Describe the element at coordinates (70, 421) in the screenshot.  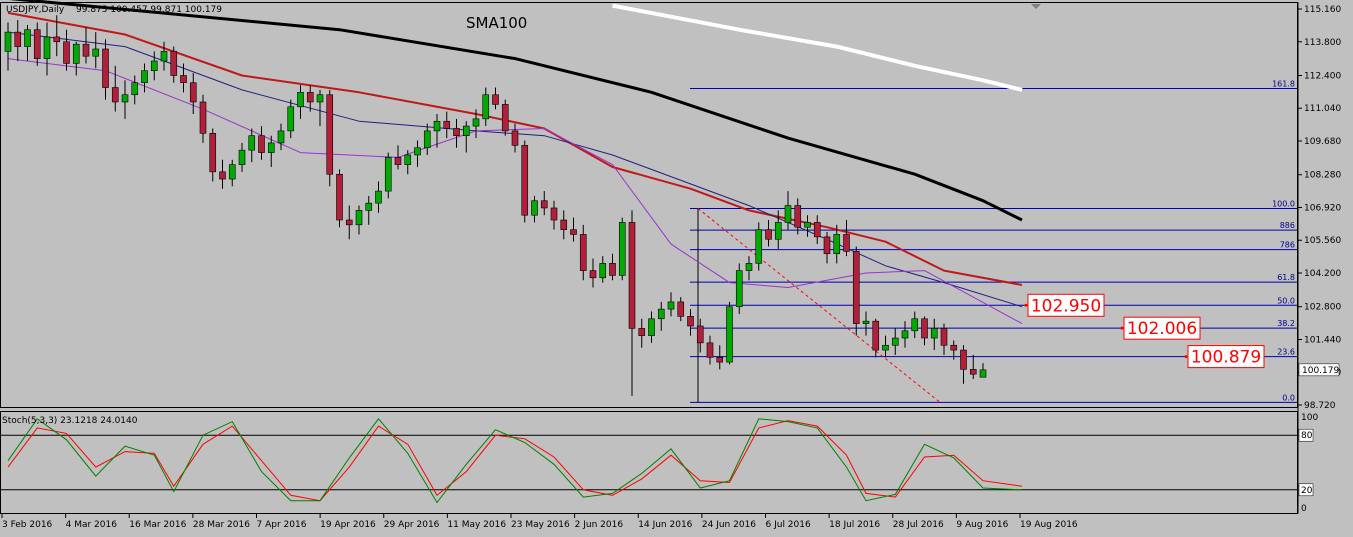
I see `stoch-label: Stoch(5,3,3) 23.1218 24.0140` at that location.